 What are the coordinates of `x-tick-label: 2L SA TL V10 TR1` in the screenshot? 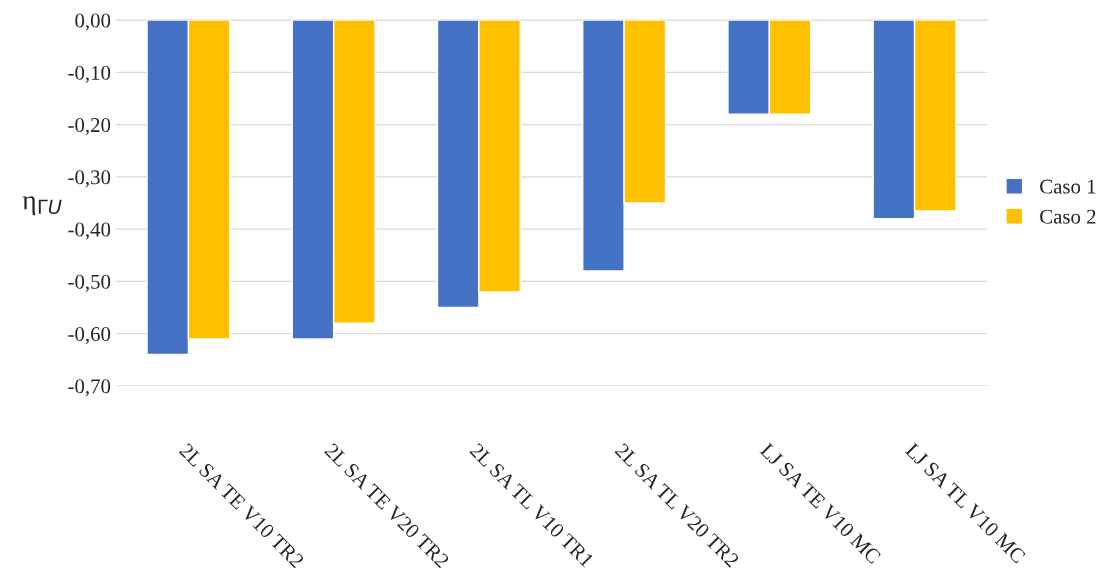 It's located at (532, 505).